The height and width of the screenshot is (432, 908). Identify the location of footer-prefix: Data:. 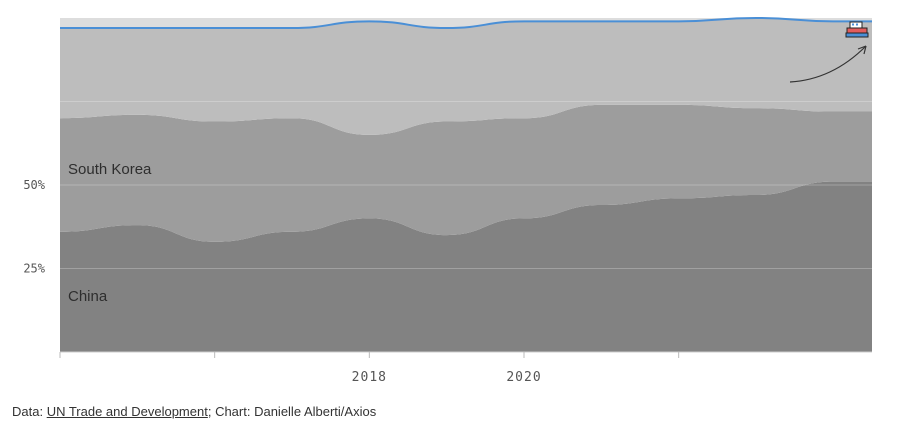
(29, 411).